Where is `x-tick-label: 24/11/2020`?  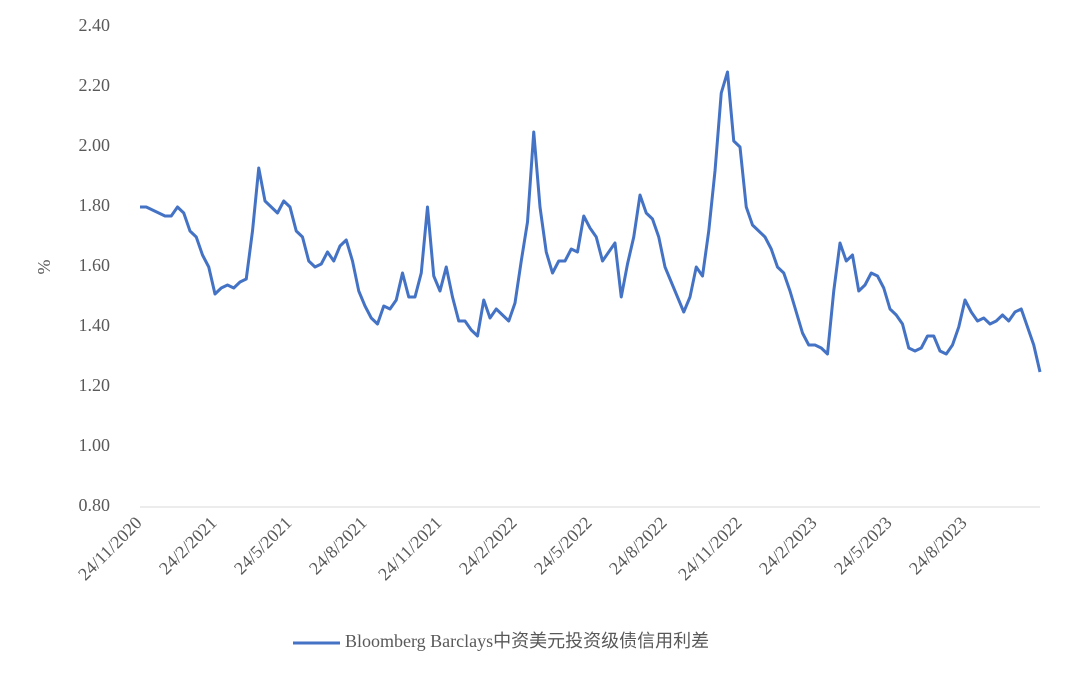
x-tick-label: 24/11/2020 is located at coordinates (110, 549).